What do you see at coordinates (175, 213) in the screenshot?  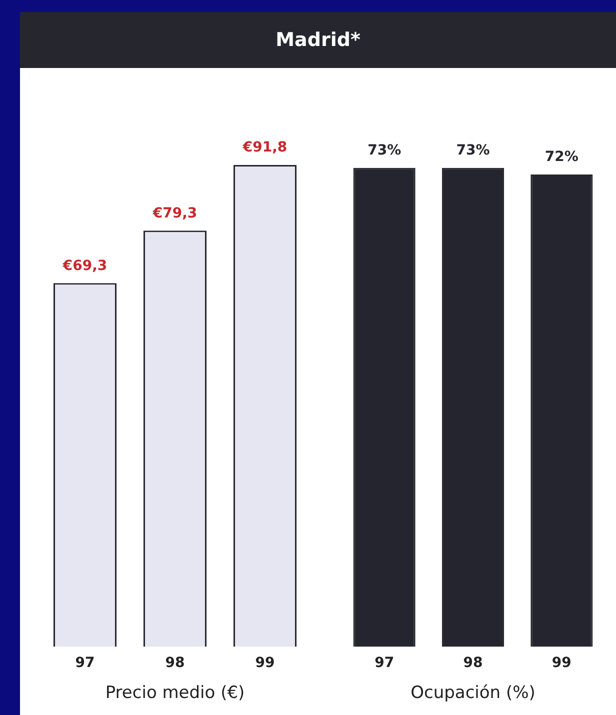 I see `data-label: €79,3` at bounding box center [175, 213].